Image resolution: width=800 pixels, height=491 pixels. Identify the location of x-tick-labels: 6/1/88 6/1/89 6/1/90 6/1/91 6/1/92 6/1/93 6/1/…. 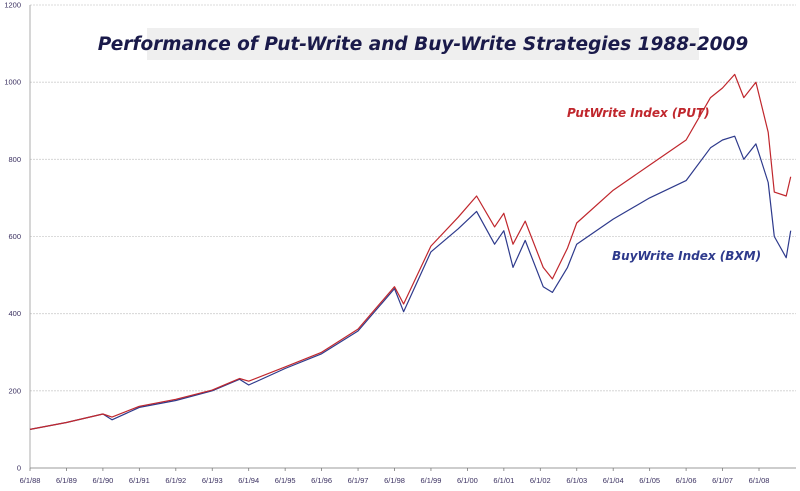
(395, 480).